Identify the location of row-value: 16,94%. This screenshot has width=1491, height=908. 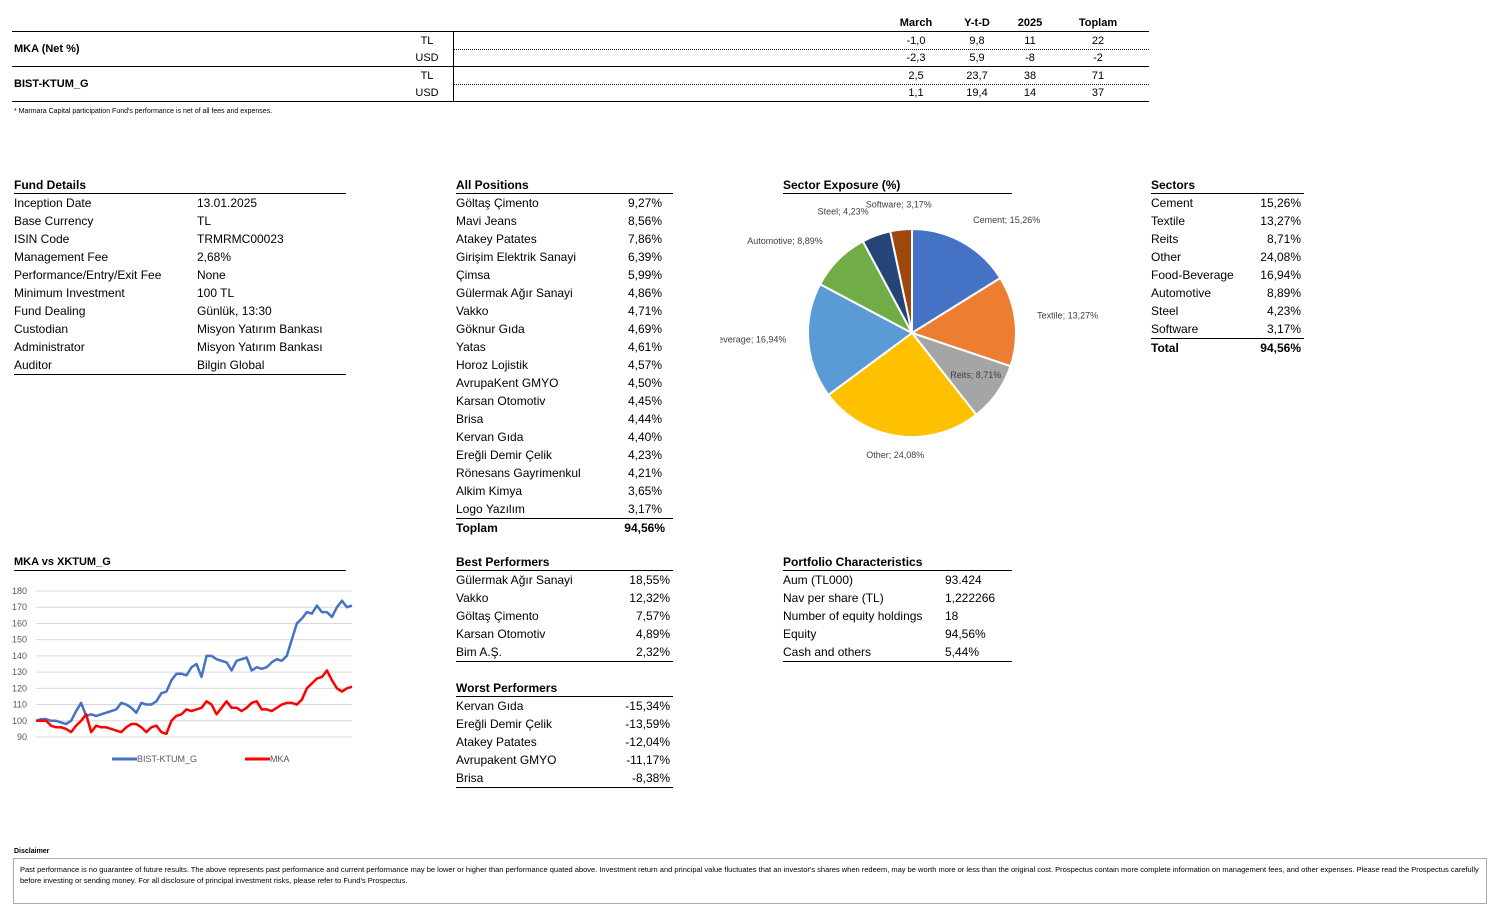
(1280, 275).